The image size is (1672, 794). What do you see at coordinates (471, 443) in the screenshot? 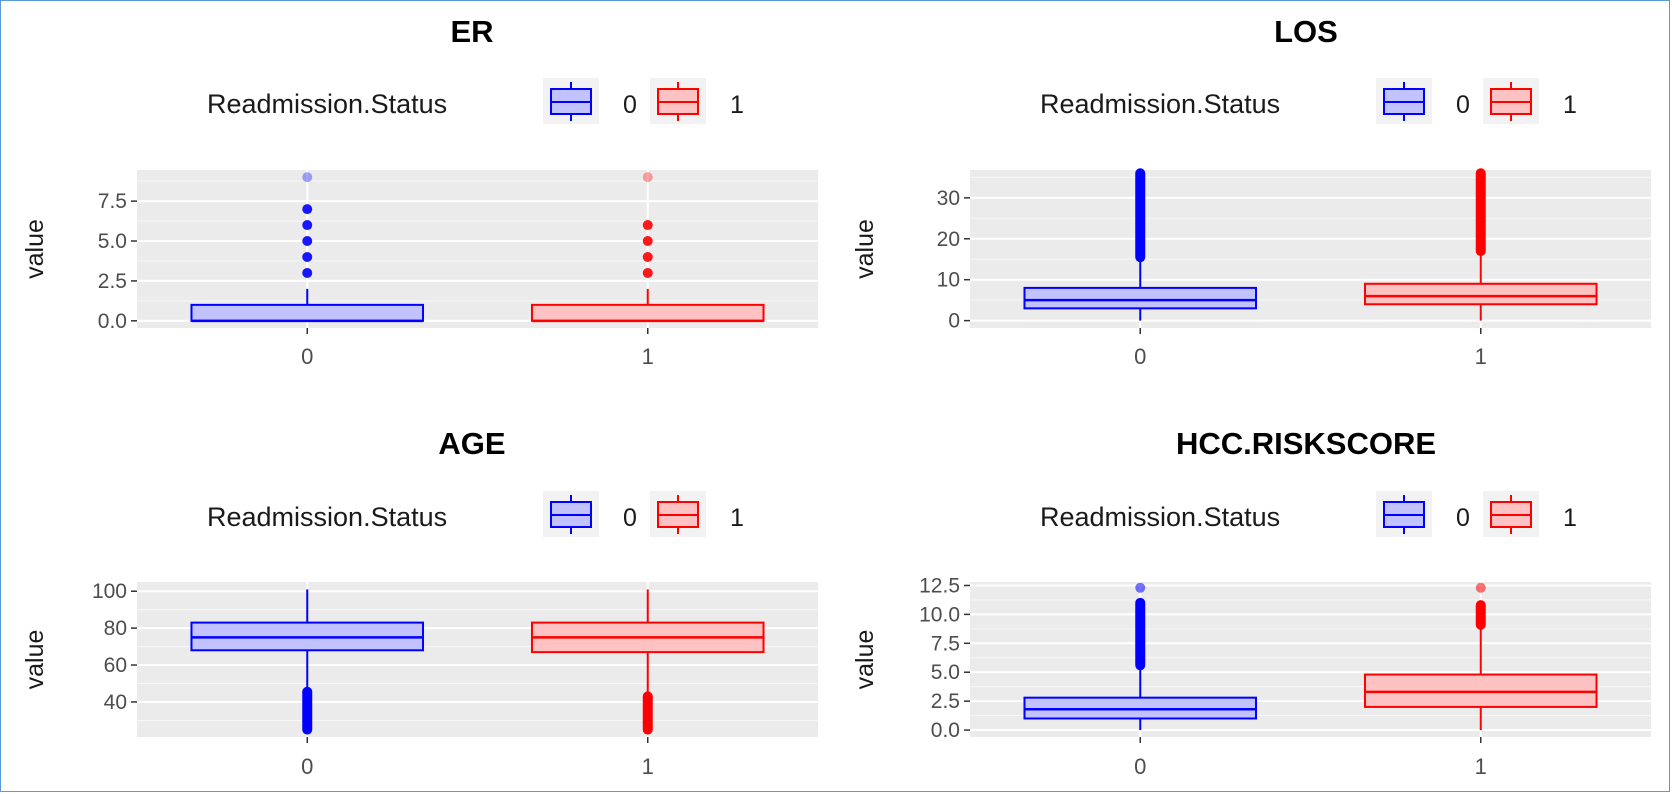
I see `chart-title: AGE` at bounding box center [471, 443].